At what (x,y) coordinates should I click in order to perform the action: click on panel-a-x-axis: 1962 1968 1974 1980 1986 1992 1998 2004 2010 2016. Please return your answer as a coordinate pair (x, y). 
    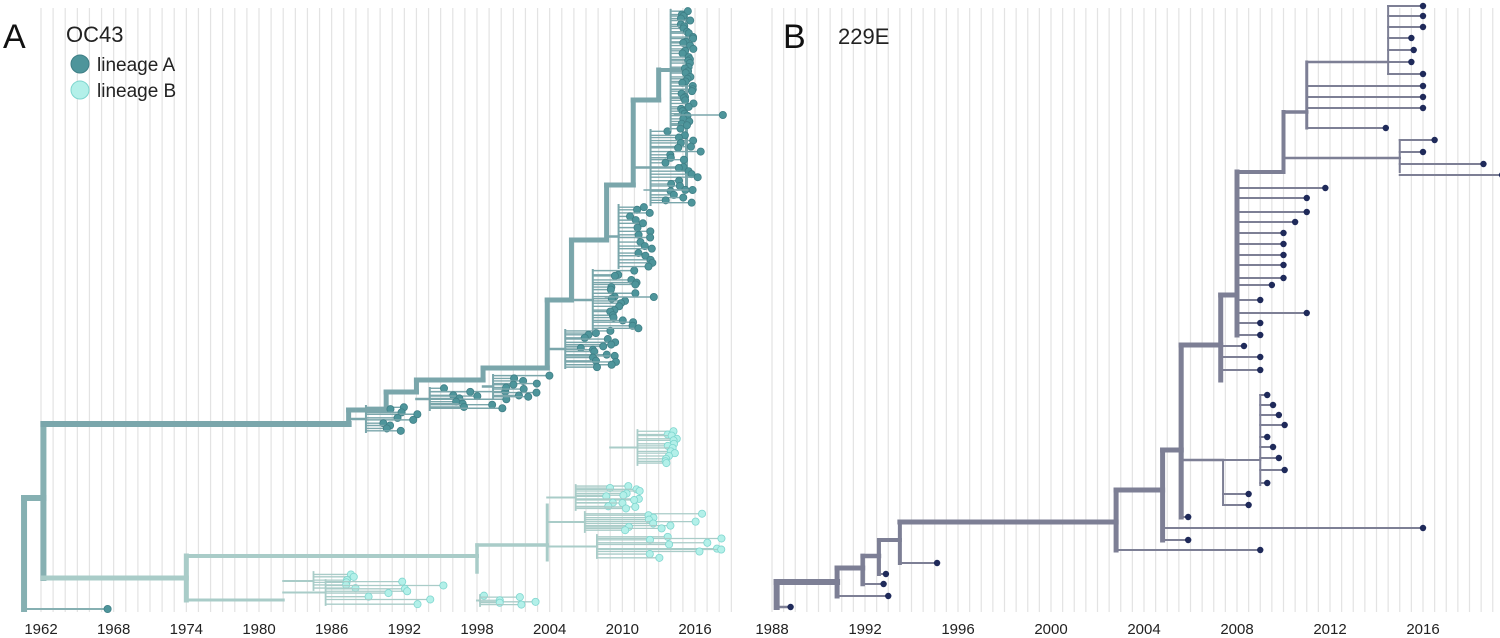
    Looking at the image, I should click on (367, 629).